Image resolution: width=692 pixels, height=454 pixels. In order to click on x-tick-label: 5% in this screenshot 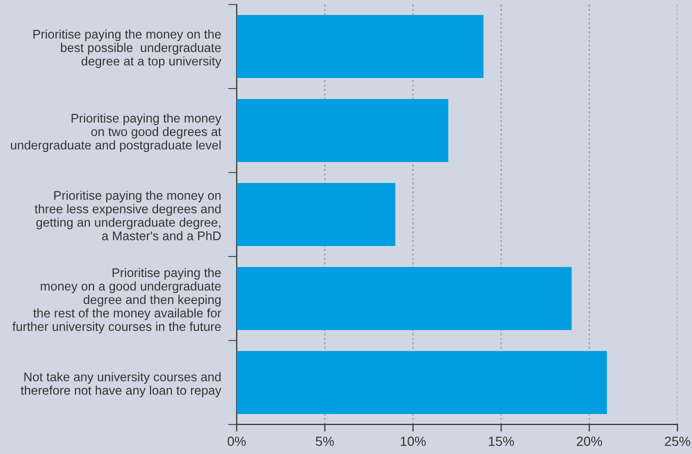, I will do `click(325, 441)`.